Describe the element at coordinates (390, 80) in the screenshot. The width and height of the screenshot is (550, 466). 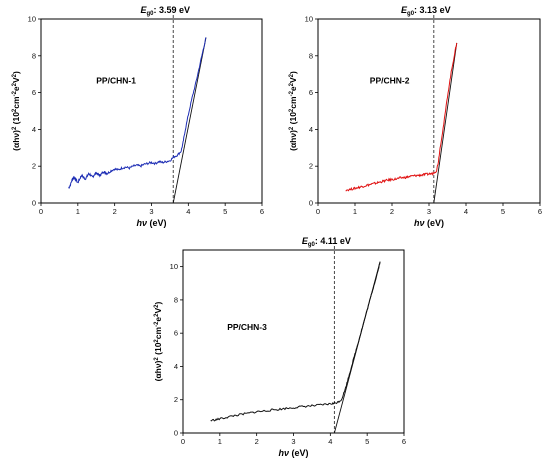
I see `sample-label: PP/CHN-2` at that location.